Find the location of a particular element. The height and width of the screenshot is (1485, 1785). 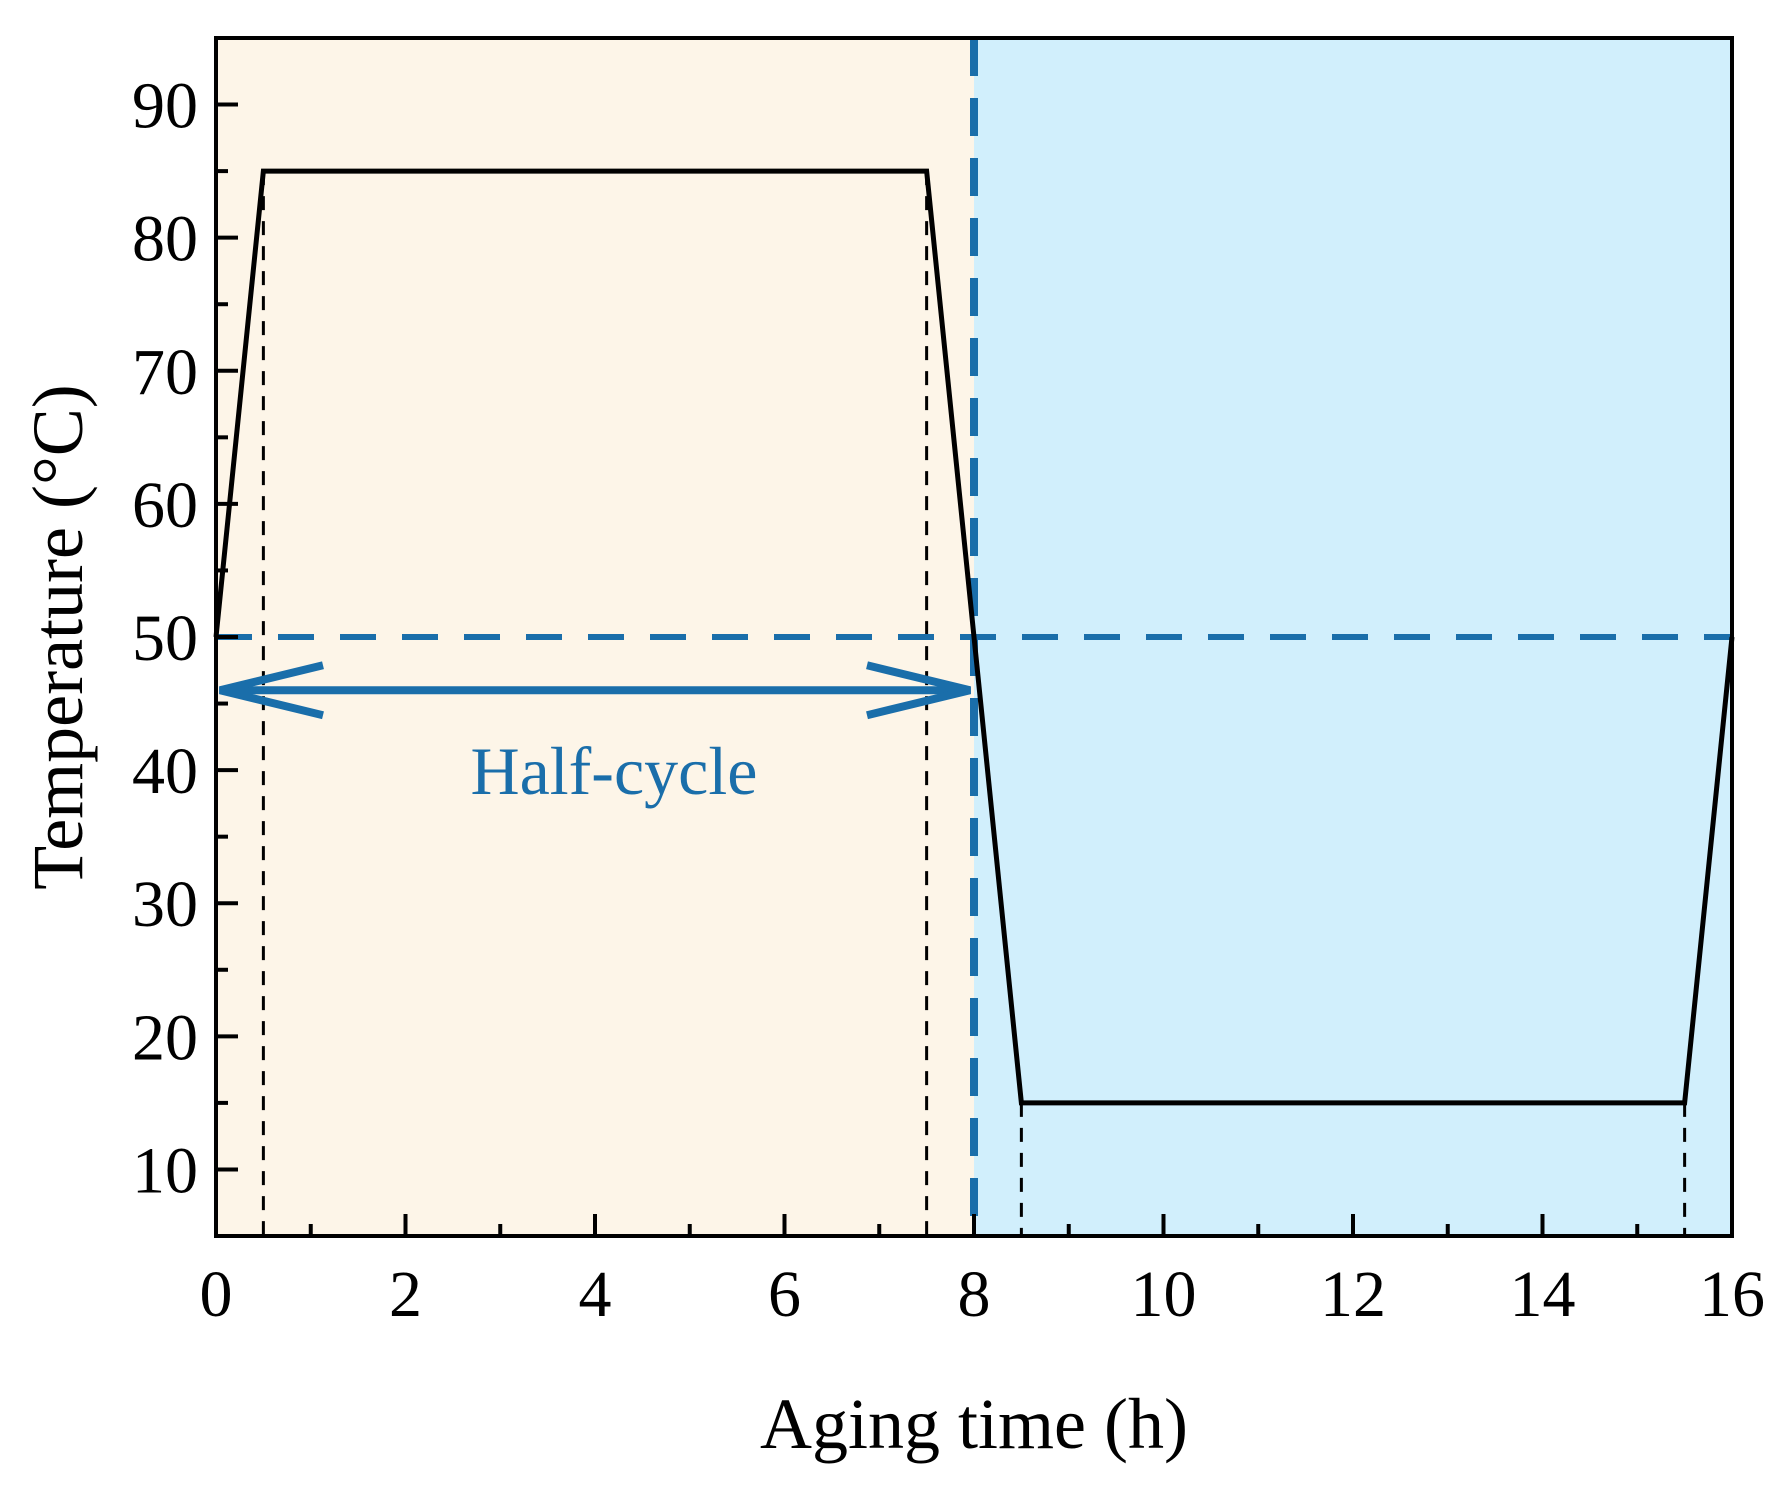

x-tick-label-6: 6 is located at coordinates (784, 1294).